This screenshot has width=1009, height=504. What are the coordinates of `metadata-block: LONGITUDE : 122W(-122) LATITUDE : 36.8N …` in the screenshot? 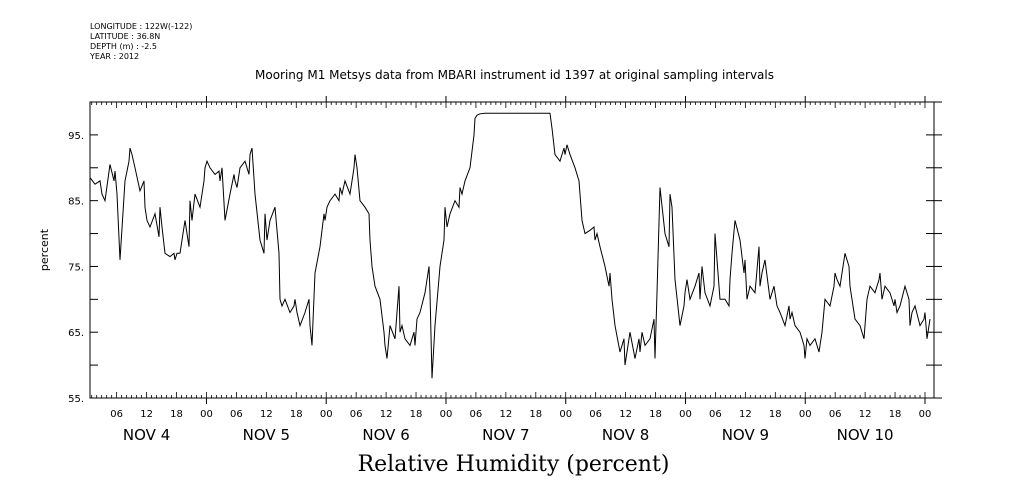 It's located at (141, 42).